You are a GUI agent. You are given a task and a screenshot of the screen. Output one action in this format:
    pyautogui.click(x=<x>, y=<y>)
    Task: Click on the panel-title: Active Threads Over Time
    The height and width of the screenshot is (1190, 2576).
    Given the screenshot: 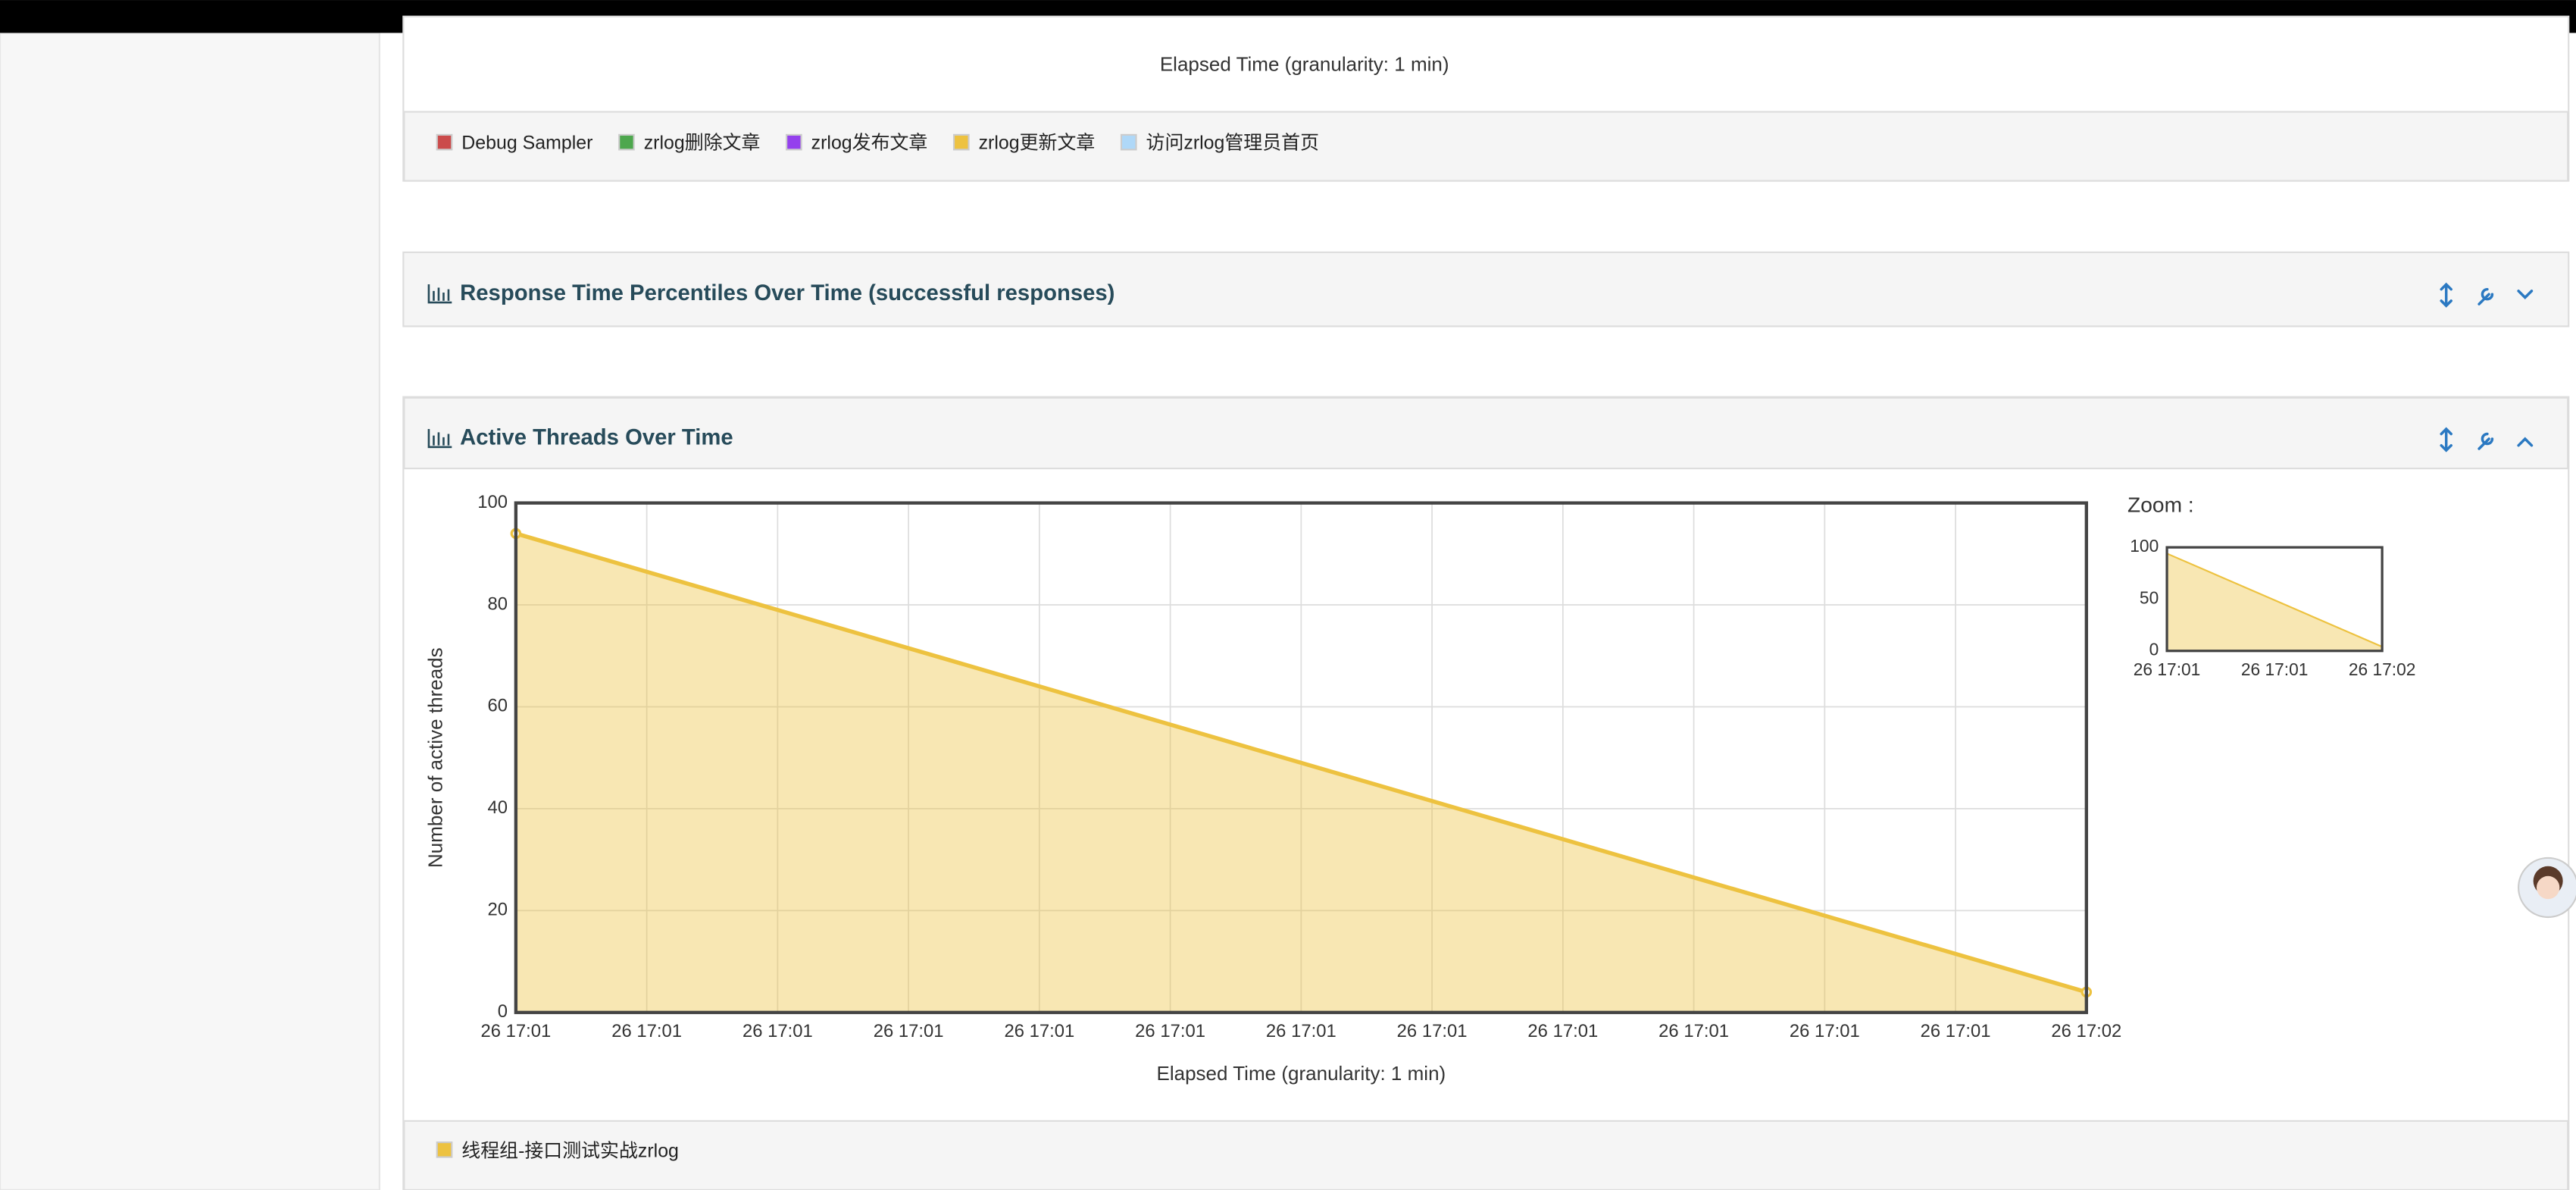 What is the action you would take?
    pyautogui.click(x=596, y=438)
    